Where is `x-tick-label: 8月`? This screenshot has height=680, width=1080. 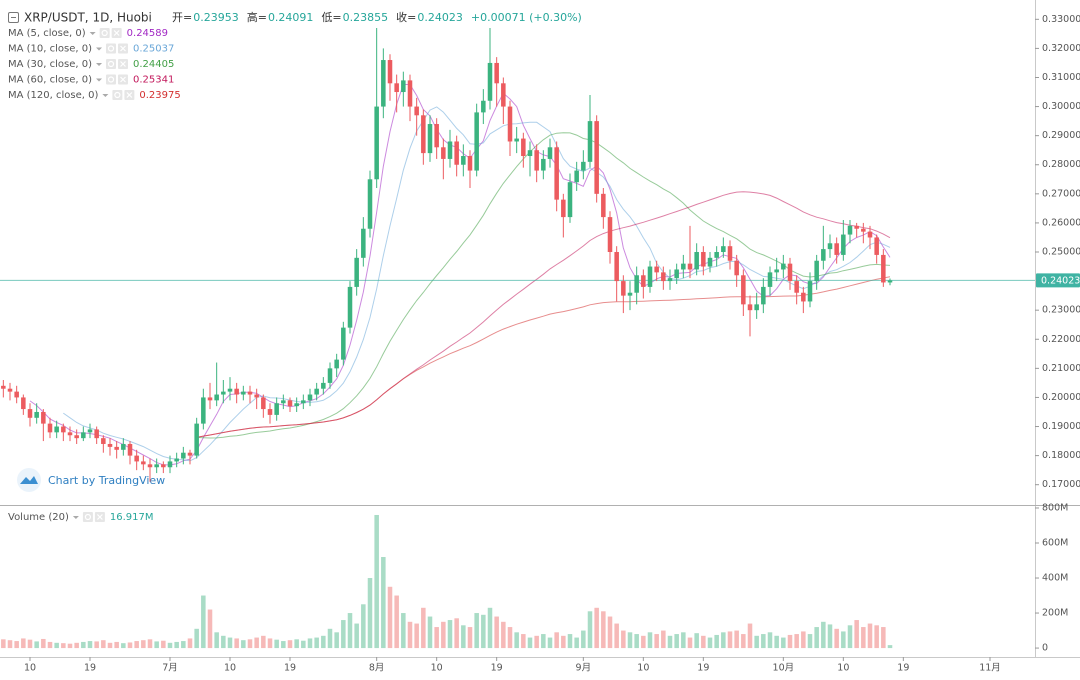
x-tick-label: 8月 is located at coordinates (377, 668).